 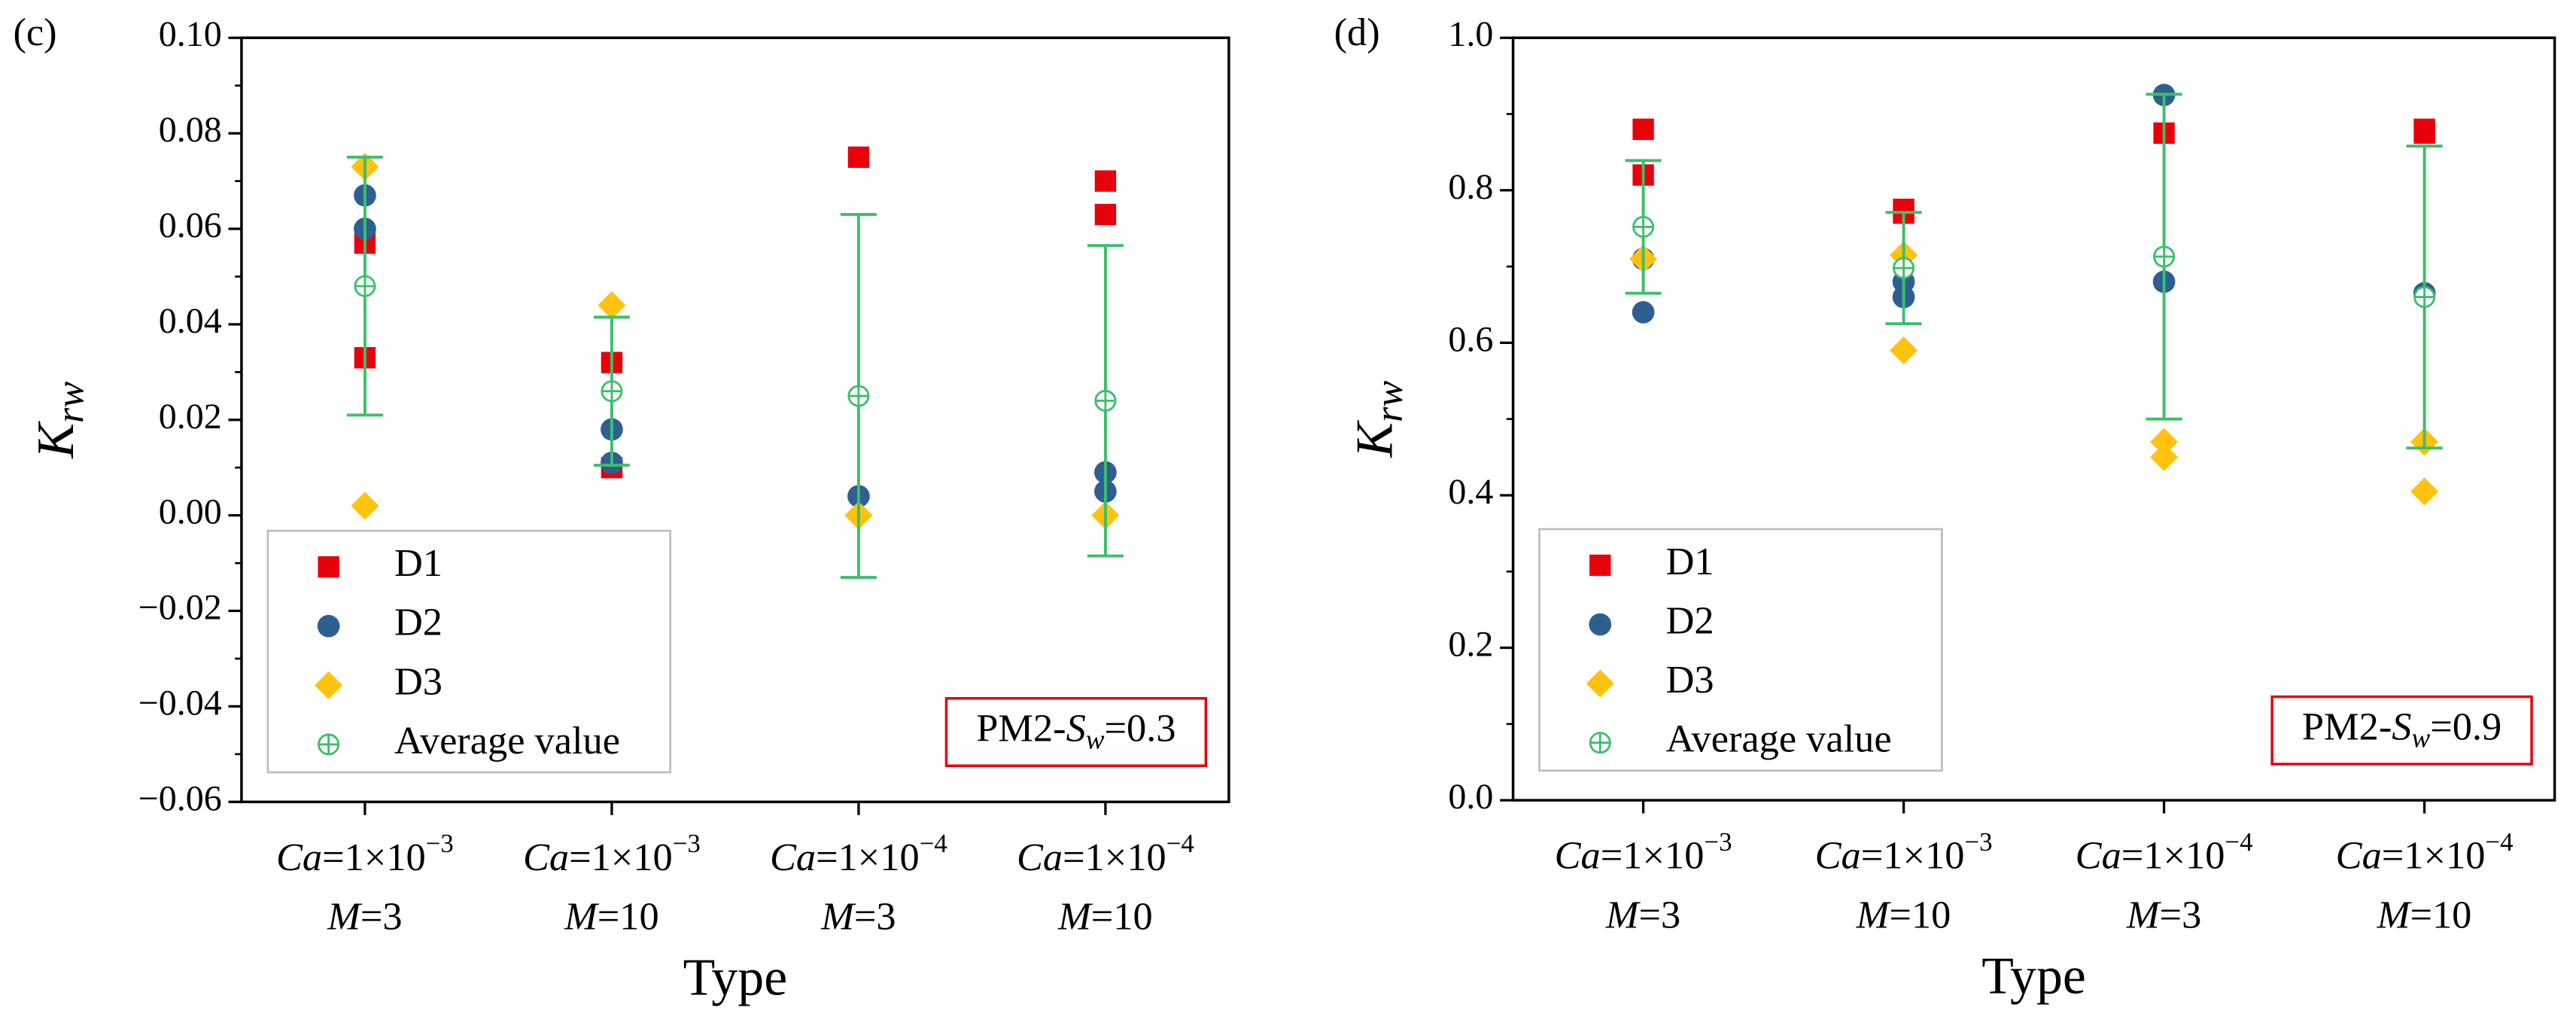 What do you see at coordinates (1470, 492) in the screenshot?
I see `y-tick-label: 0.4` at bounding box center [1470, 492].